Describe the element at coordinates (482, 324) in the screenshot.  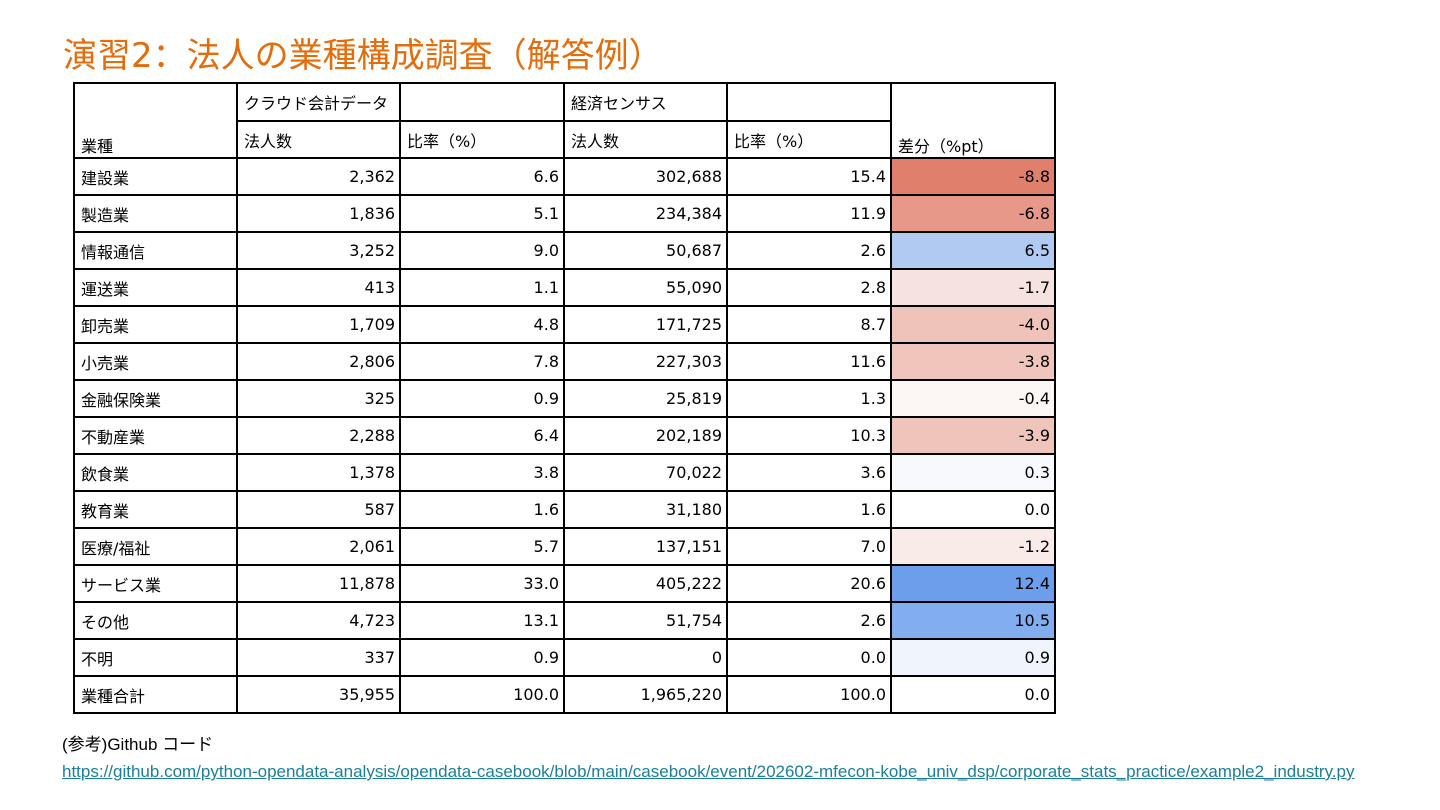
I see `cell-cloud-ratio: 4.8` at that location.